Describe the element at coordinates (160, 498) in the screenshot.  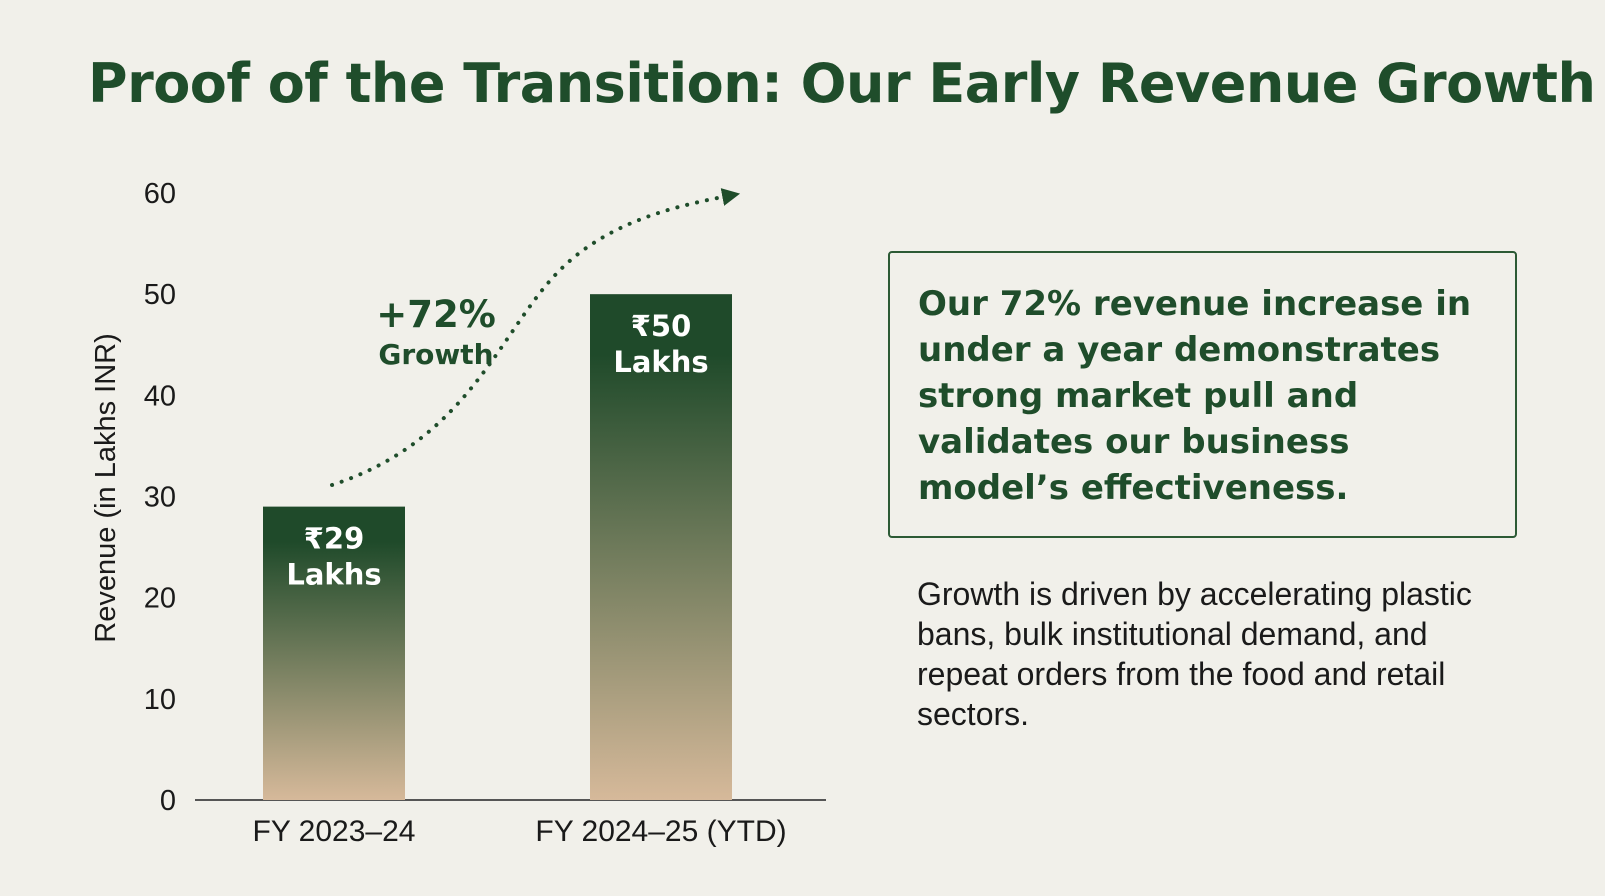
I see `y-tick-label: 30` at that location.